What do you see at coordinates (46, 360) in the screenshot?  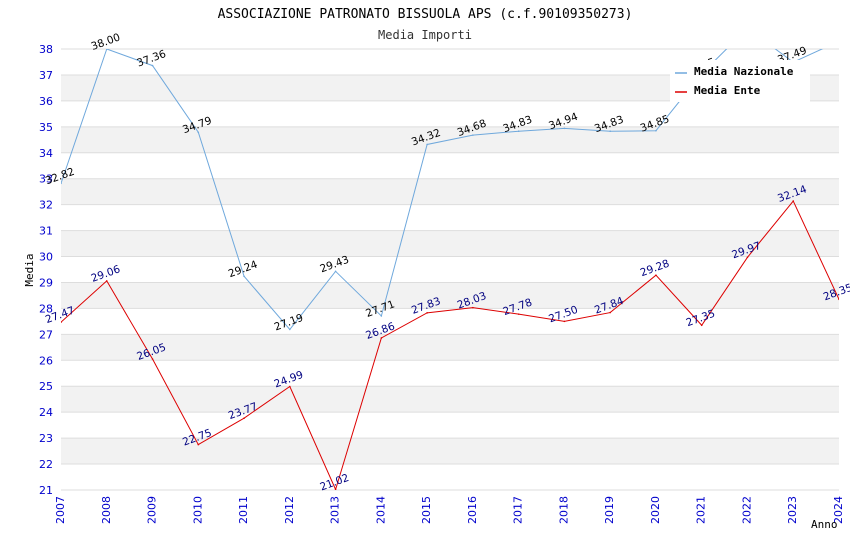 I see `y-tick-label: 26` at bounding box center [46, 360].